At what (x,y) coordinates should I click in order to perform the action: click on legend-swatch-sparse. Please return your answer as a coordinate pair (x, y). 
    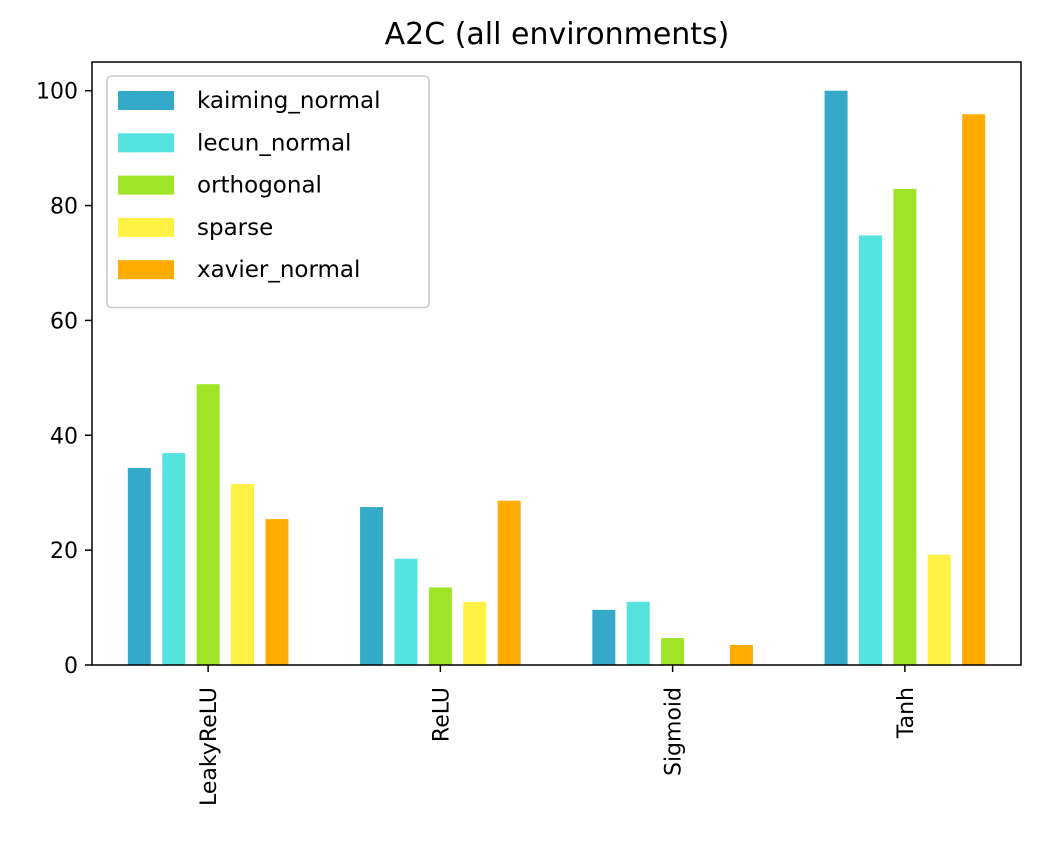
    Looking at the image, I should click on (146, 227).